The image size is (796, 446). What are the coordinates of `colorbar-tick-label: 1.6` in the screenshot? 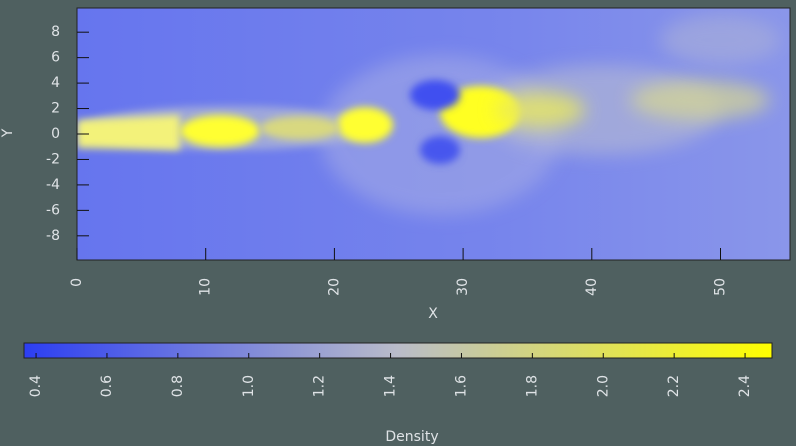 It's located at (461, 386).